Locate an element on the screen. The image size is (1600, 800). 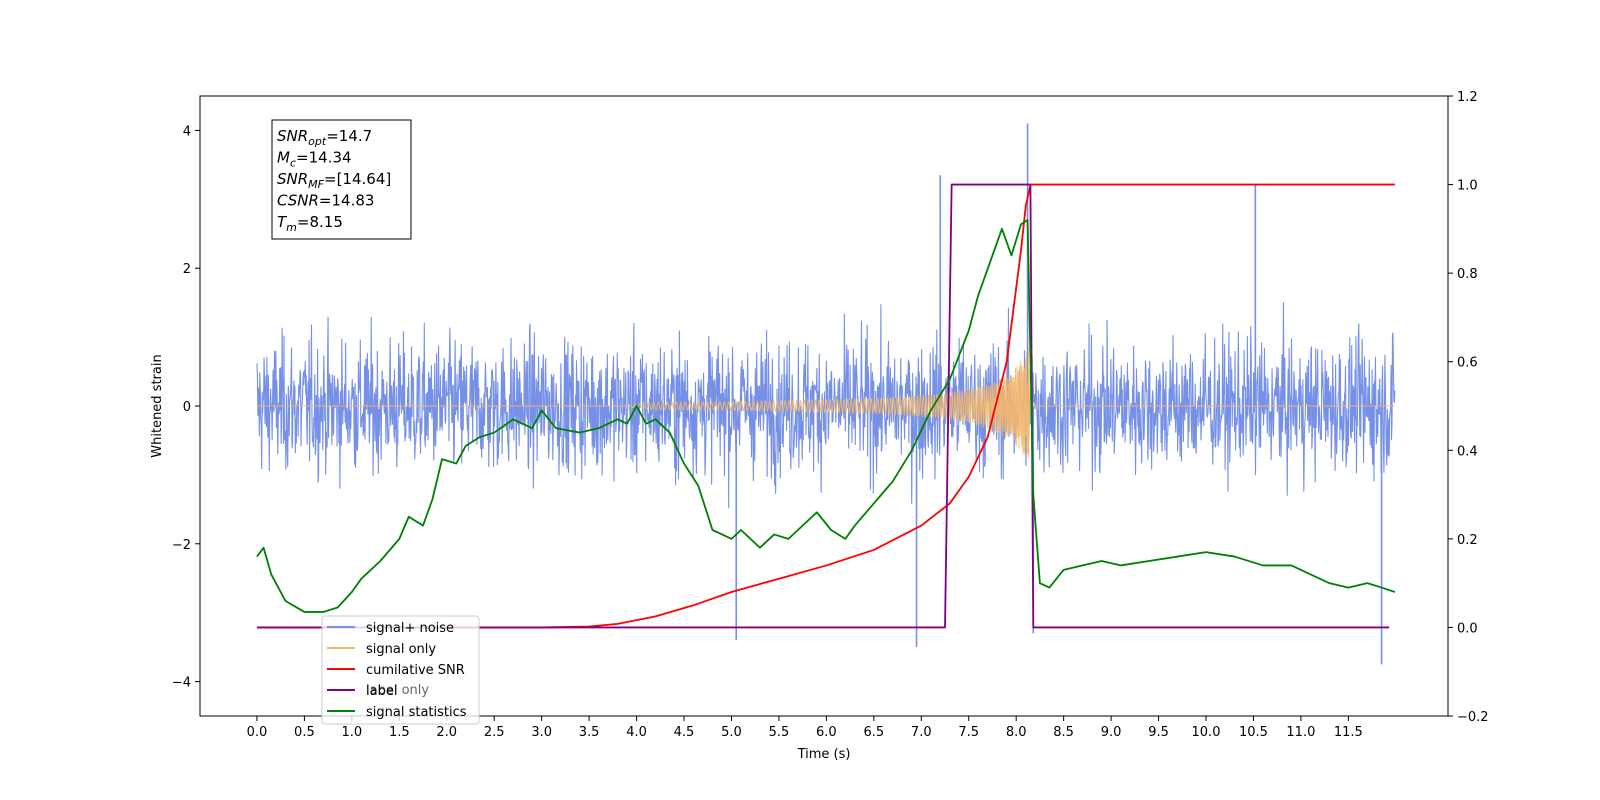
x-tick-label: 8.5 is located at coordinates (1063, 732).